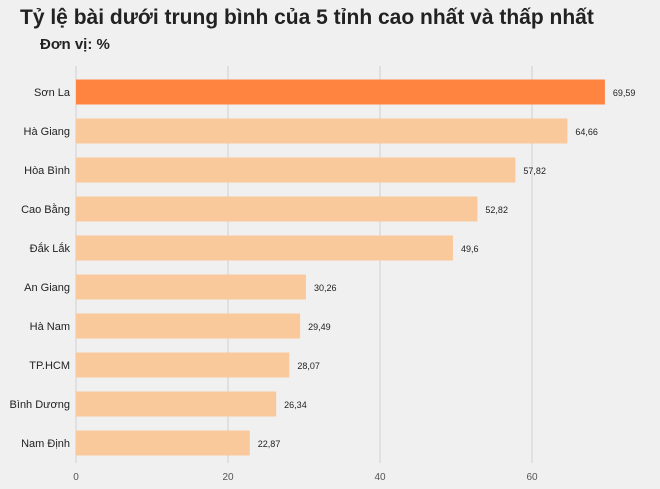 This screenshot has width=660, height=489. What do you see at coordinates (269, 444) in the screenshot?
I see `value-label: 22,87` at bounding box center [269, 444].